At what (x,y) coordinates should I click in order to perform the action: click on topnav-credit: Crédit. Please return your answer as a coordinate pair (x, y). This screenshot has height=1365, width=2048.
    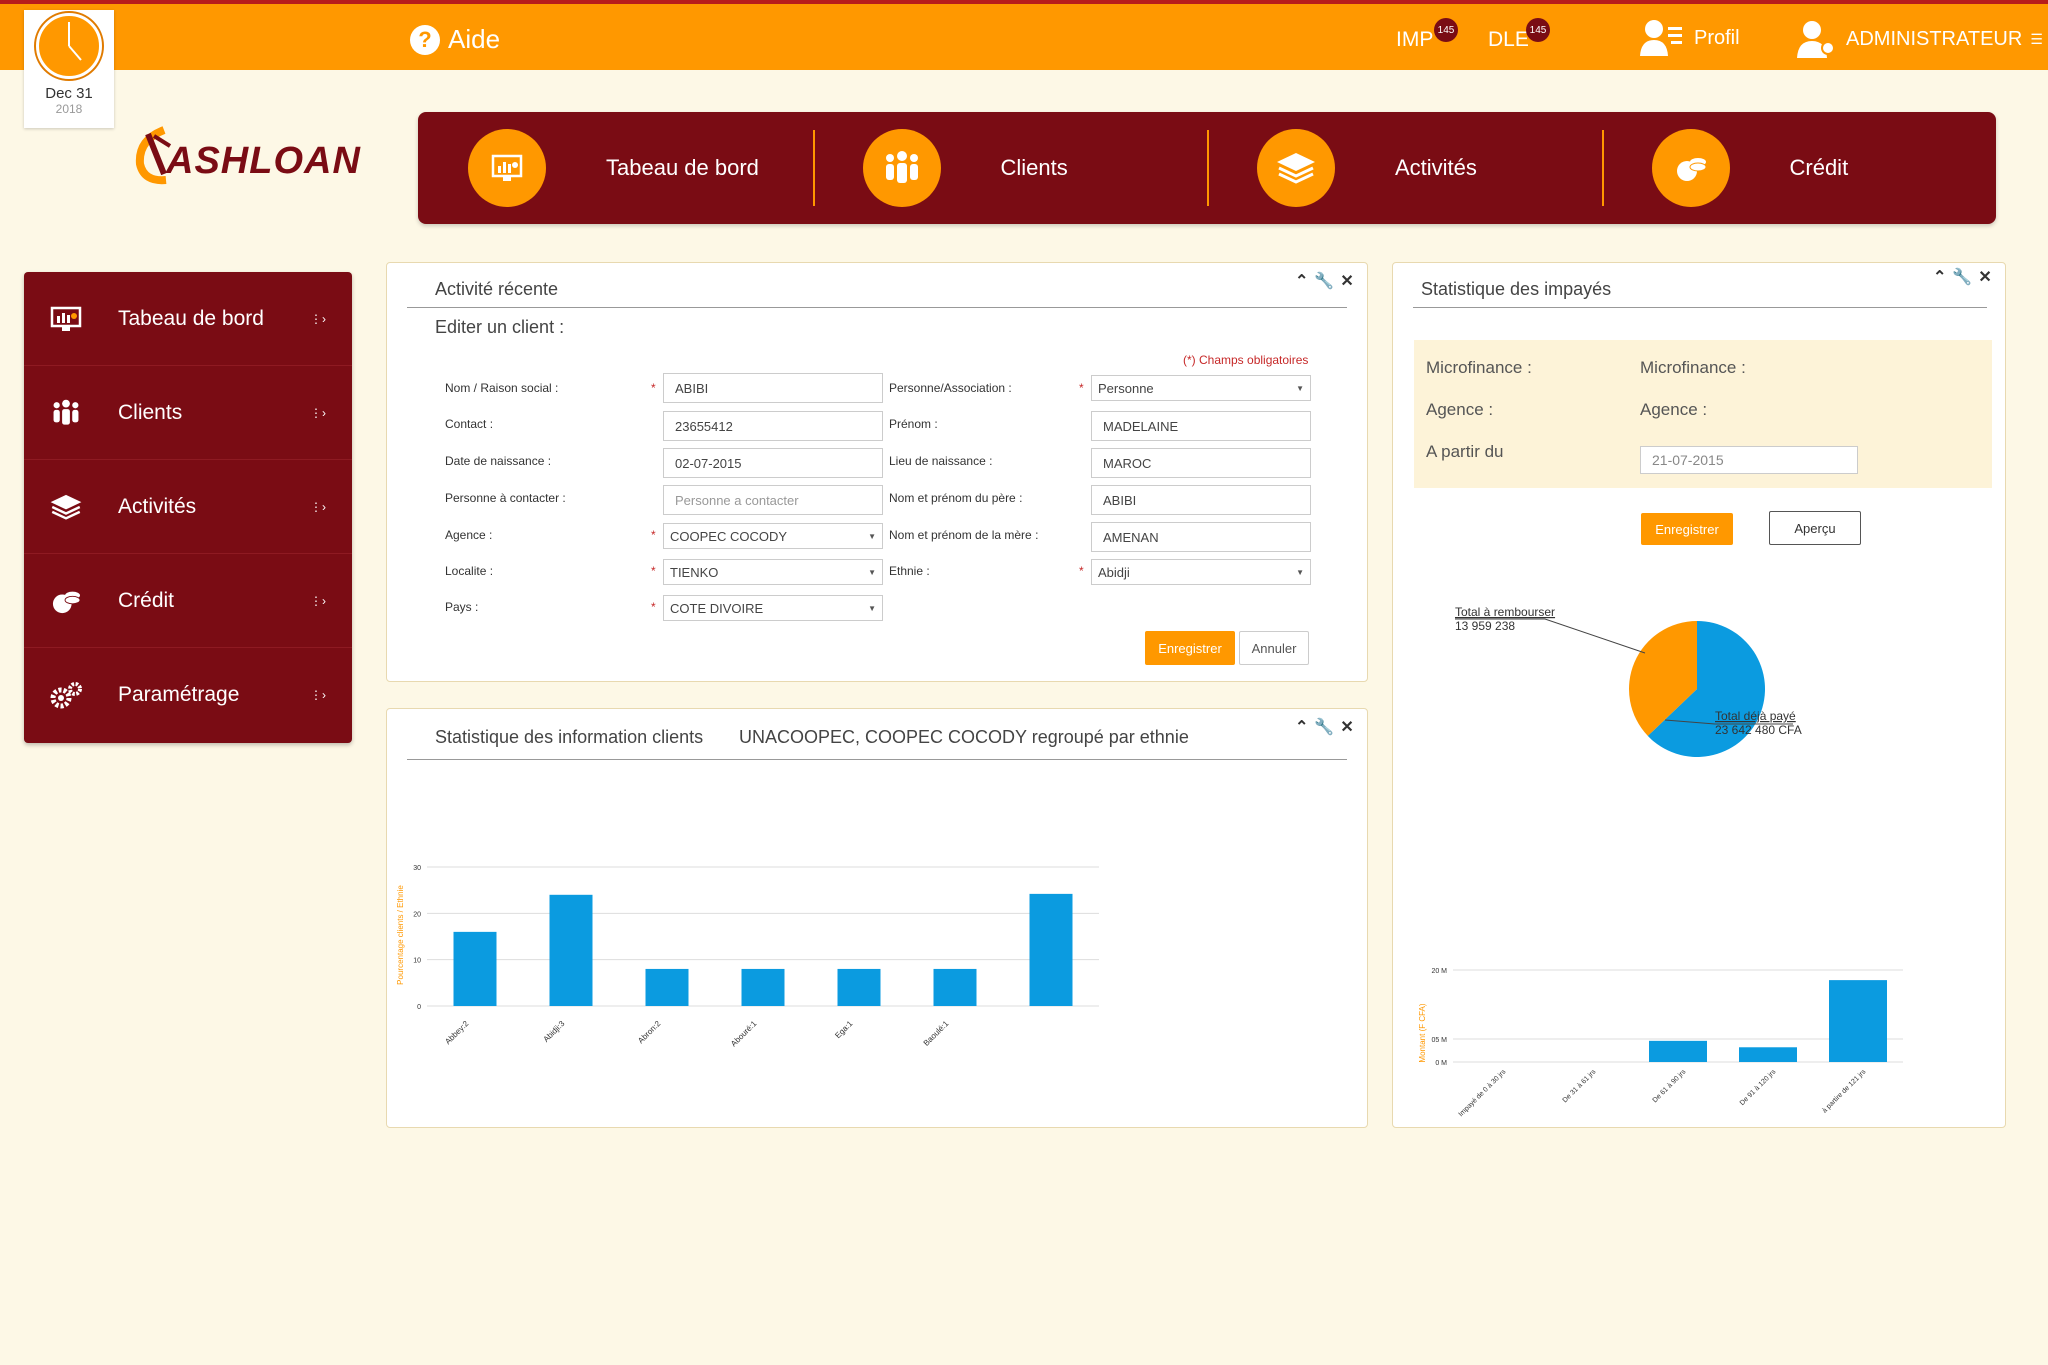
    Looking at the image, I should click on (1799, 168).